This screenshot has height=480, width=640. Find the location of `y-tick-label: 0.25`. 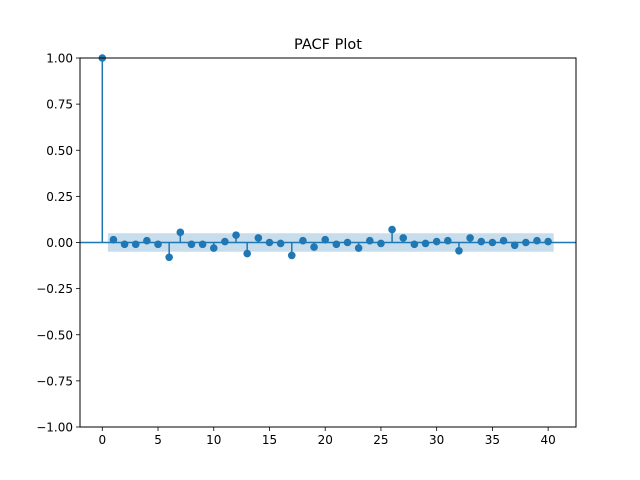

y-tick-label: 0.25 is located at coordinates (59, 197).